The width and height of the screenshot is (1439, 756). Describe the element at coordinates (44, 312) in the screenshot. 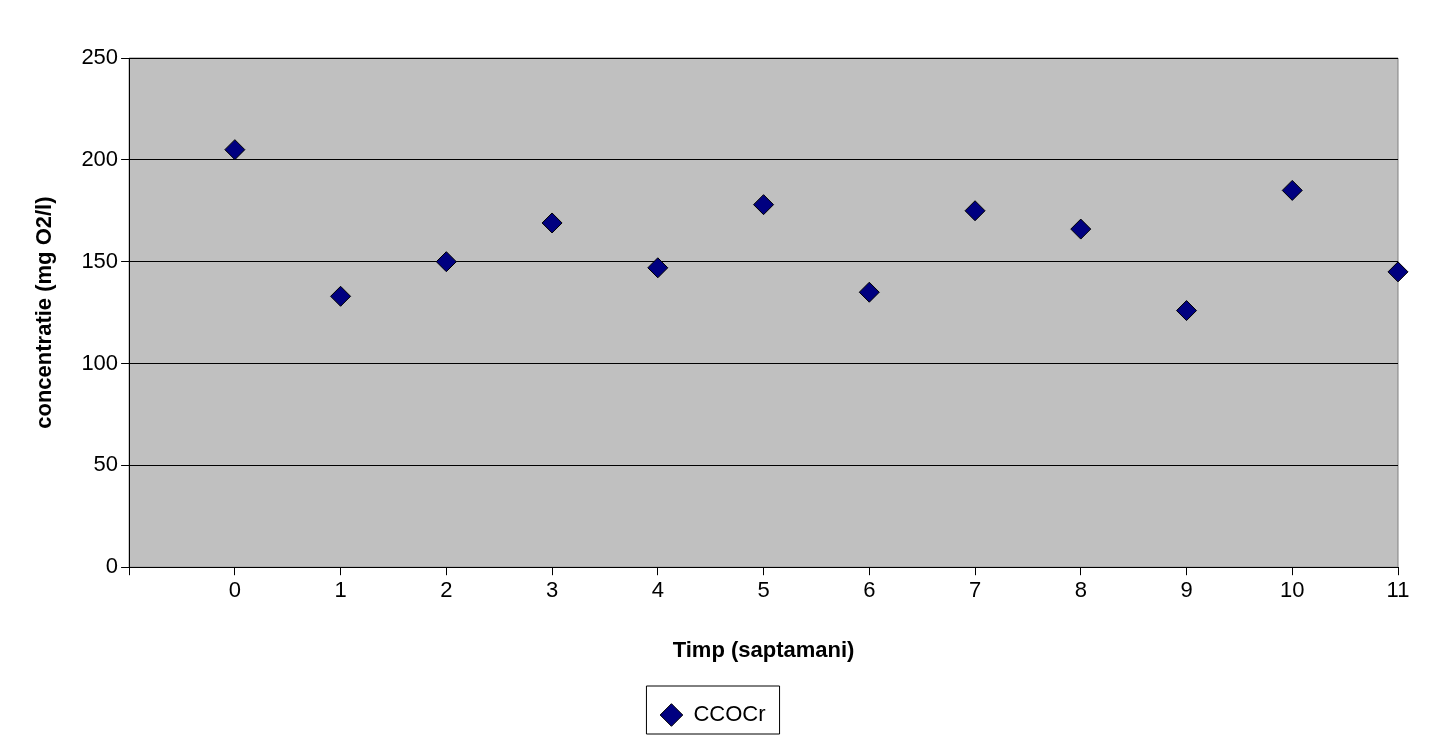

I see `y-axis-title: concentratie (mg O2/l)` at that location.